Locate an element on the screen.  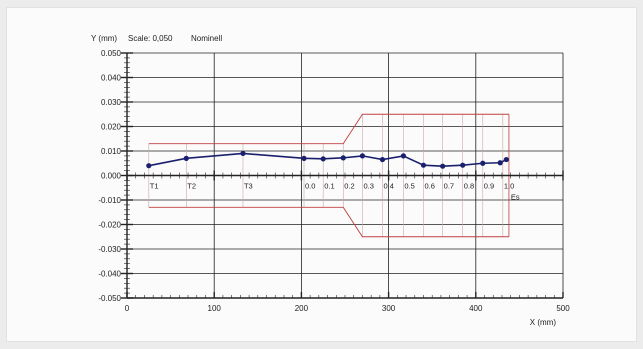
scale-readout: Scale: 0,050 is located at coordinates (150, 38).